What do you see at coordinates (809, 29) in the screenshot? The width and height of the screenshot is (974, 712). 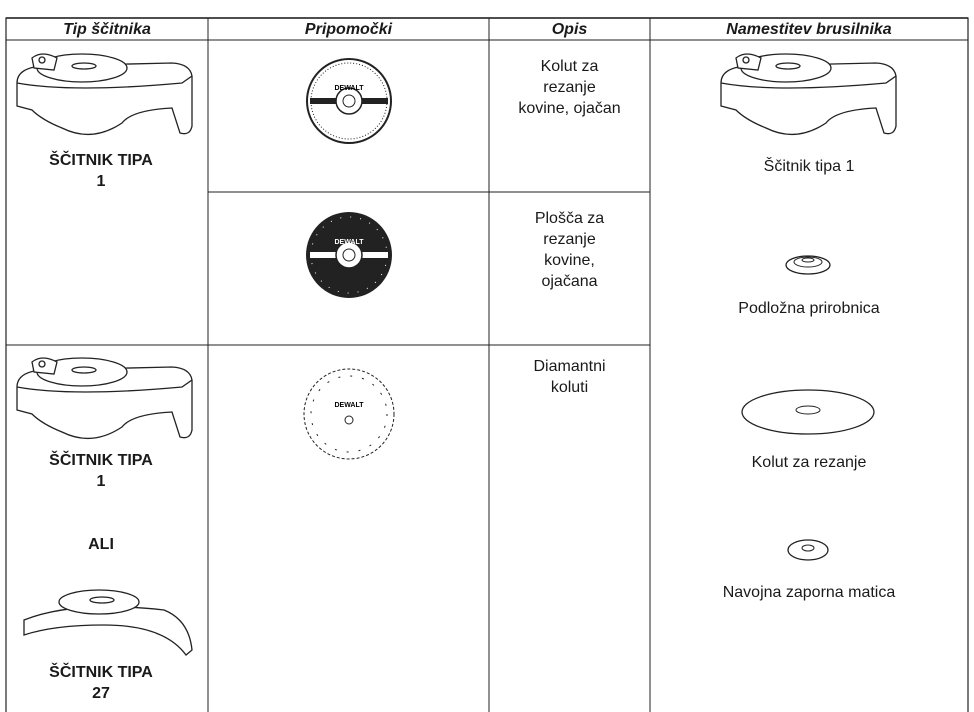 I see `header-cell: Namestitev brusilnika` at bounding box center [809, 29].